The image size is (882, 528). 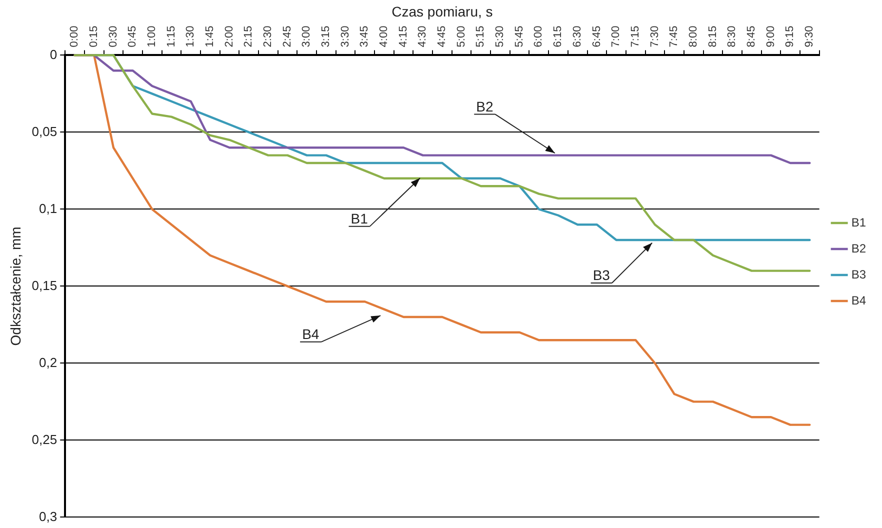 I want to click on x-tick-label: 1:00, so click(x=152, y=37).